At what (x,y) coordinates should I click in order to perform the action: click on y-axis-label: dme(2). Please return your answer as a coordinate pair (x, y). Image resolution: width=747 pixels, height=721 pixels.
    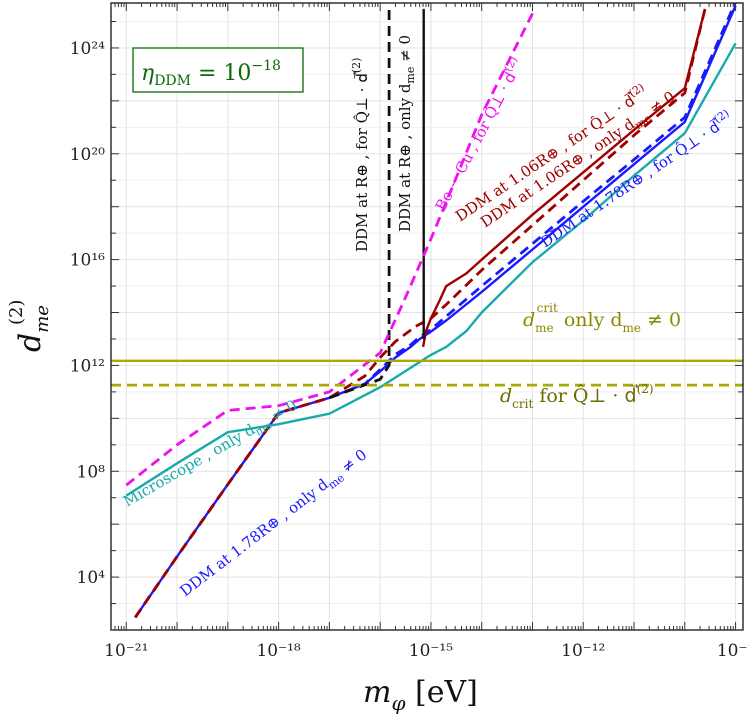
    Looking at the image, I should click on (29, 326).